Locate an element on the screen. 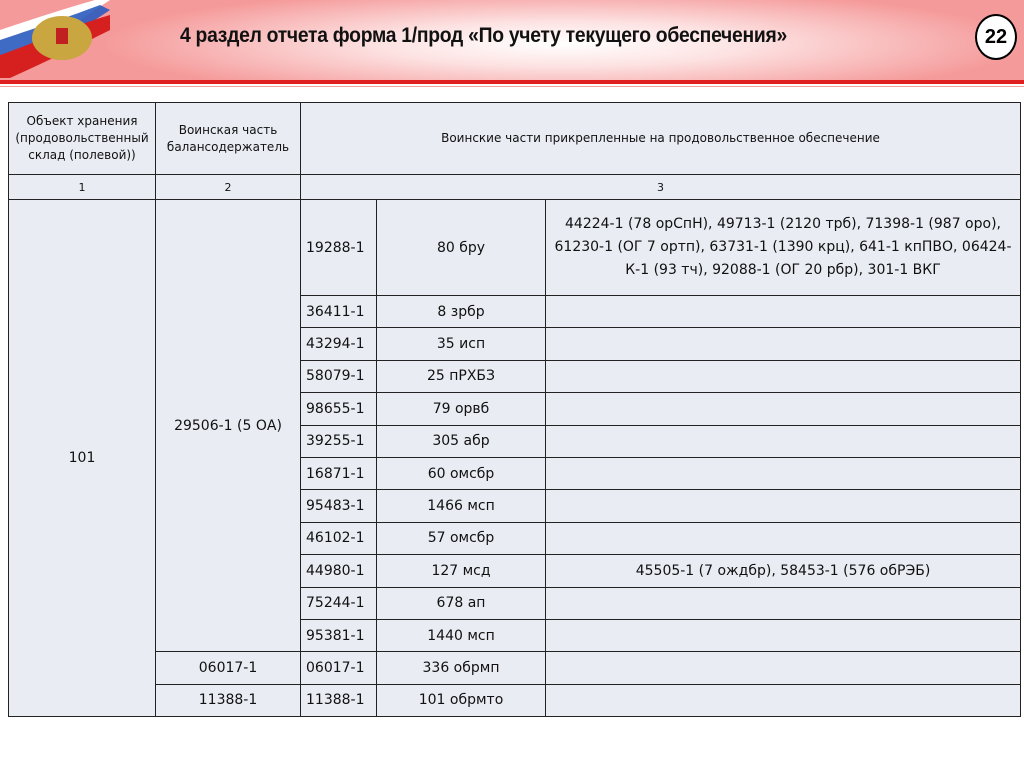  unit-code: 43294-1 is located at coordinates (338, 344).